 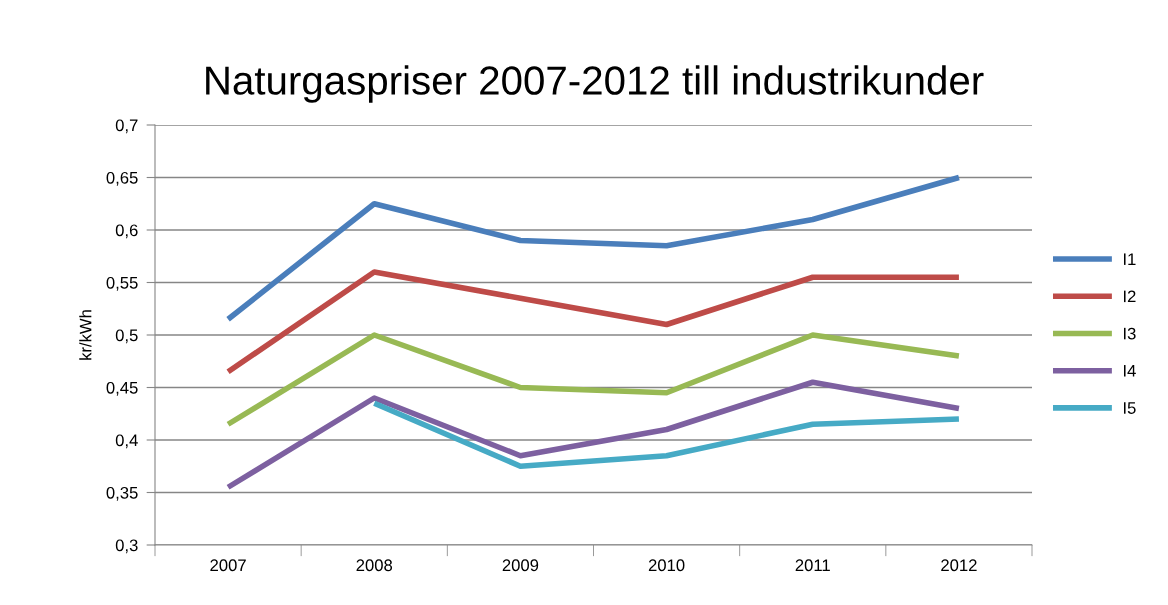 I want to click on chart-title: Naturgaspriser 2007-2012 till industrikunder, so click(x=595, y=84).